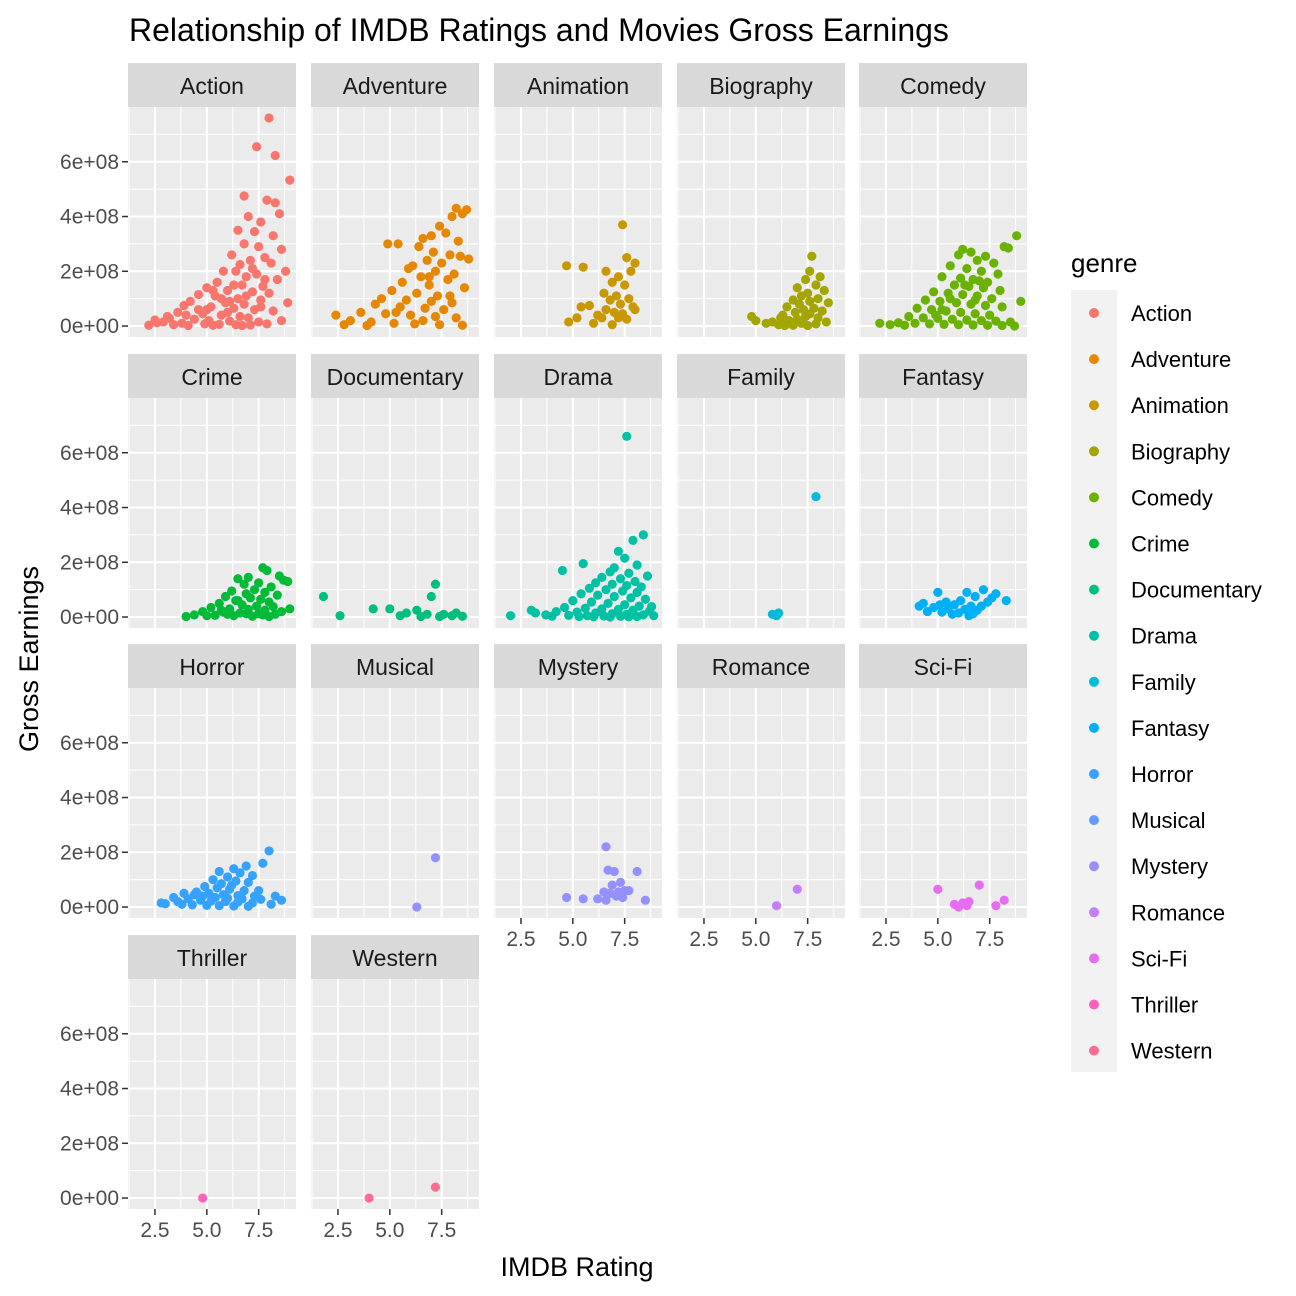  What do you see at coordinates (1148, 866) in the screenshot?
I see `legend-item: Mystery` at bounding box center [1148, 866].